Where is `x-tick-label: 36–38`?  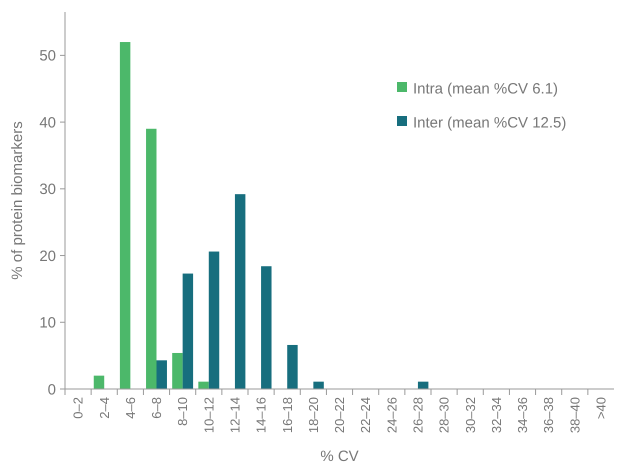 x-tick-label: 36–38 is located at coordinates (548, 415).